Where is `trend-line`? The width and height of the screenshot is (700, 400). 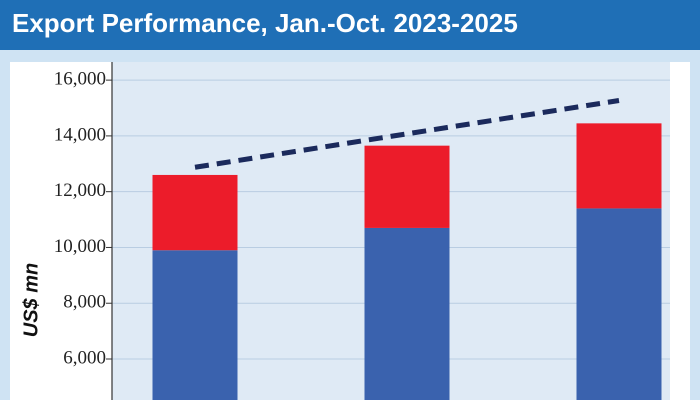 trend-line is located at coordinates (407, 134).